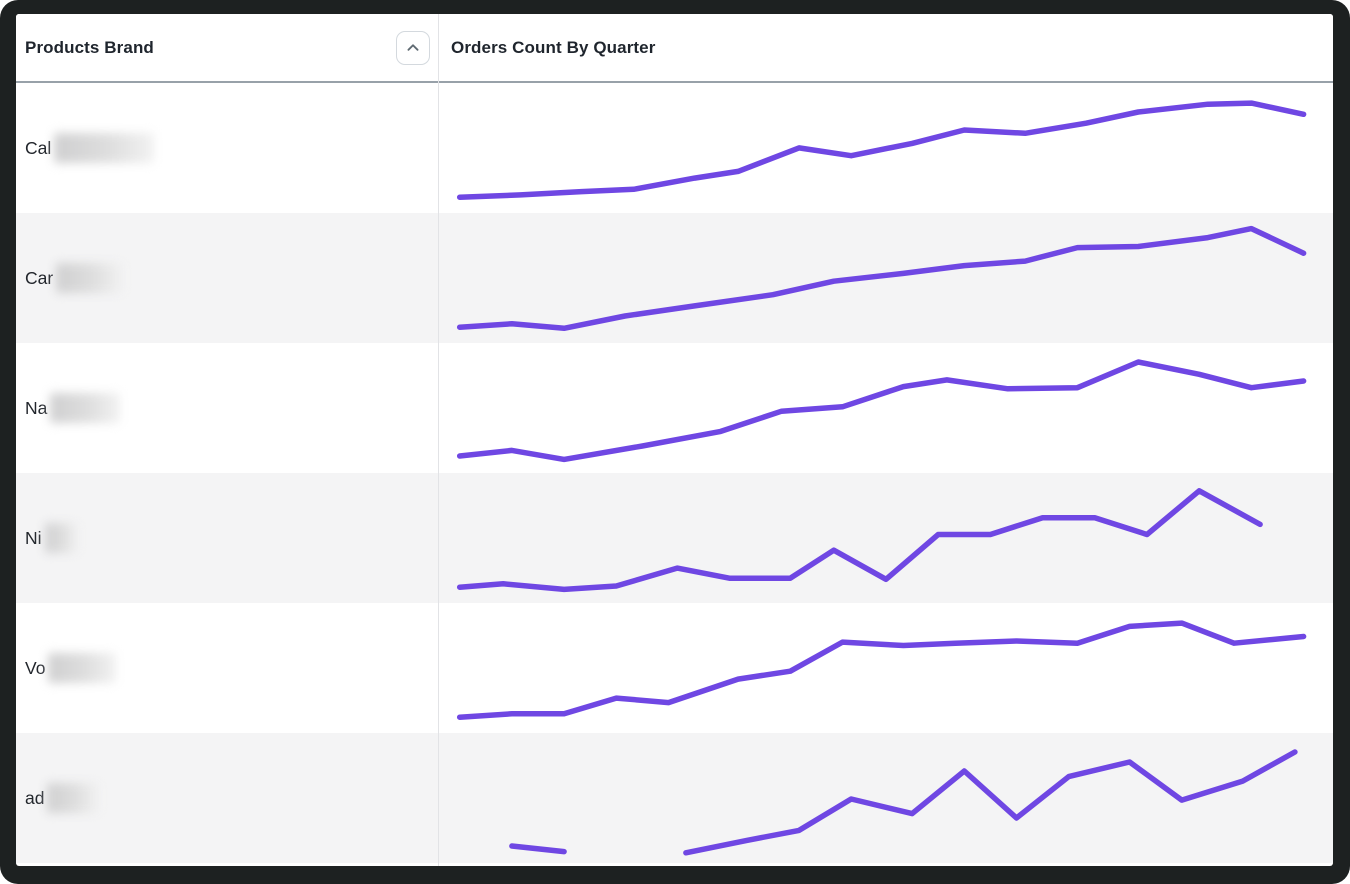  What do you see at coordinates (227, 668) in the screenshot?
I see `brand-cell: Vo` at bounding box center [227, 668].